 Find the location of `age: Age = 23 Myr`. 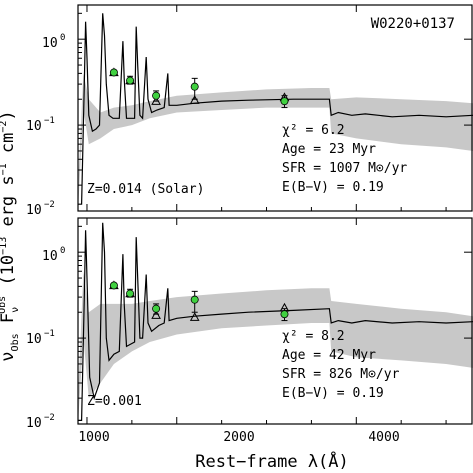

age: Age = 23 Myr is located at coordinates (329, 149).